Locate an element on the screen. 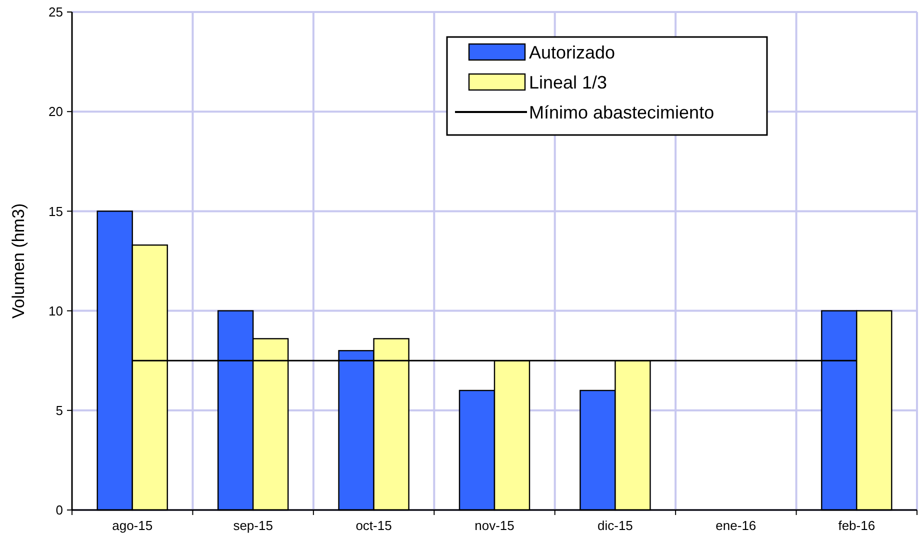  x-tick-label: oct-15 is located at coordinates (374, 525).